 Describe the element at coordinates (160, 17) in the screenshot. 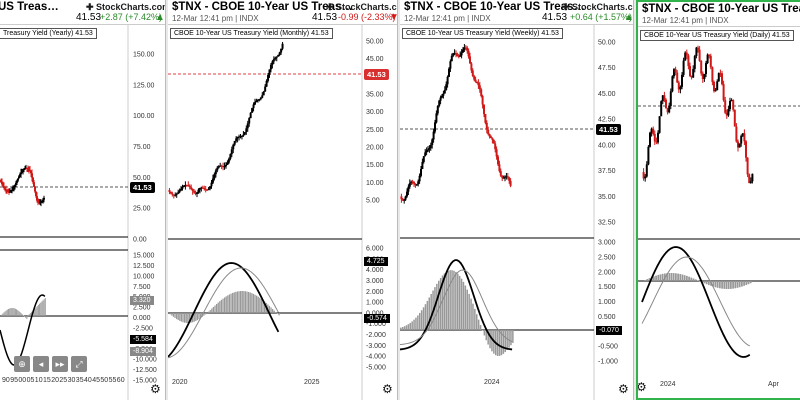

I see `up-arrow-icon: ▲` at that location.